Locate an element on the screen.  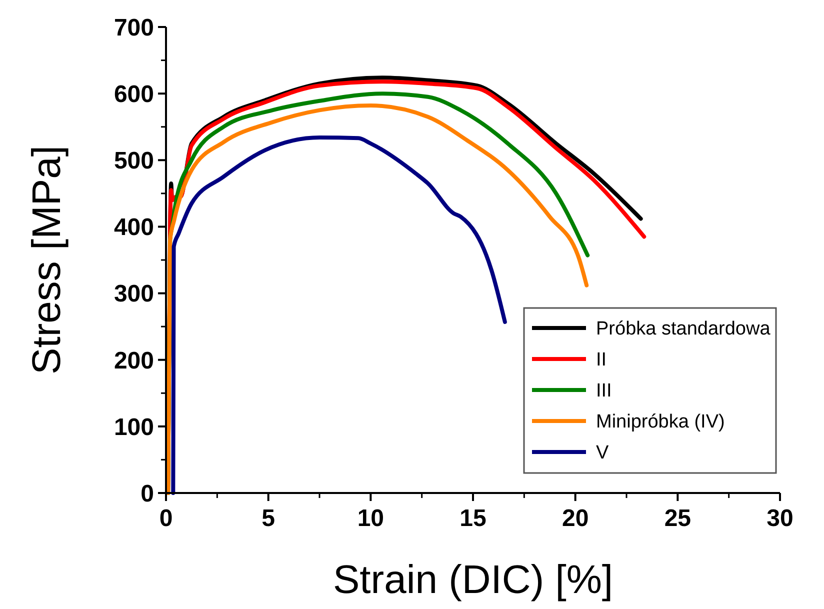
legend-label: II is located at coordinates (601, 360).